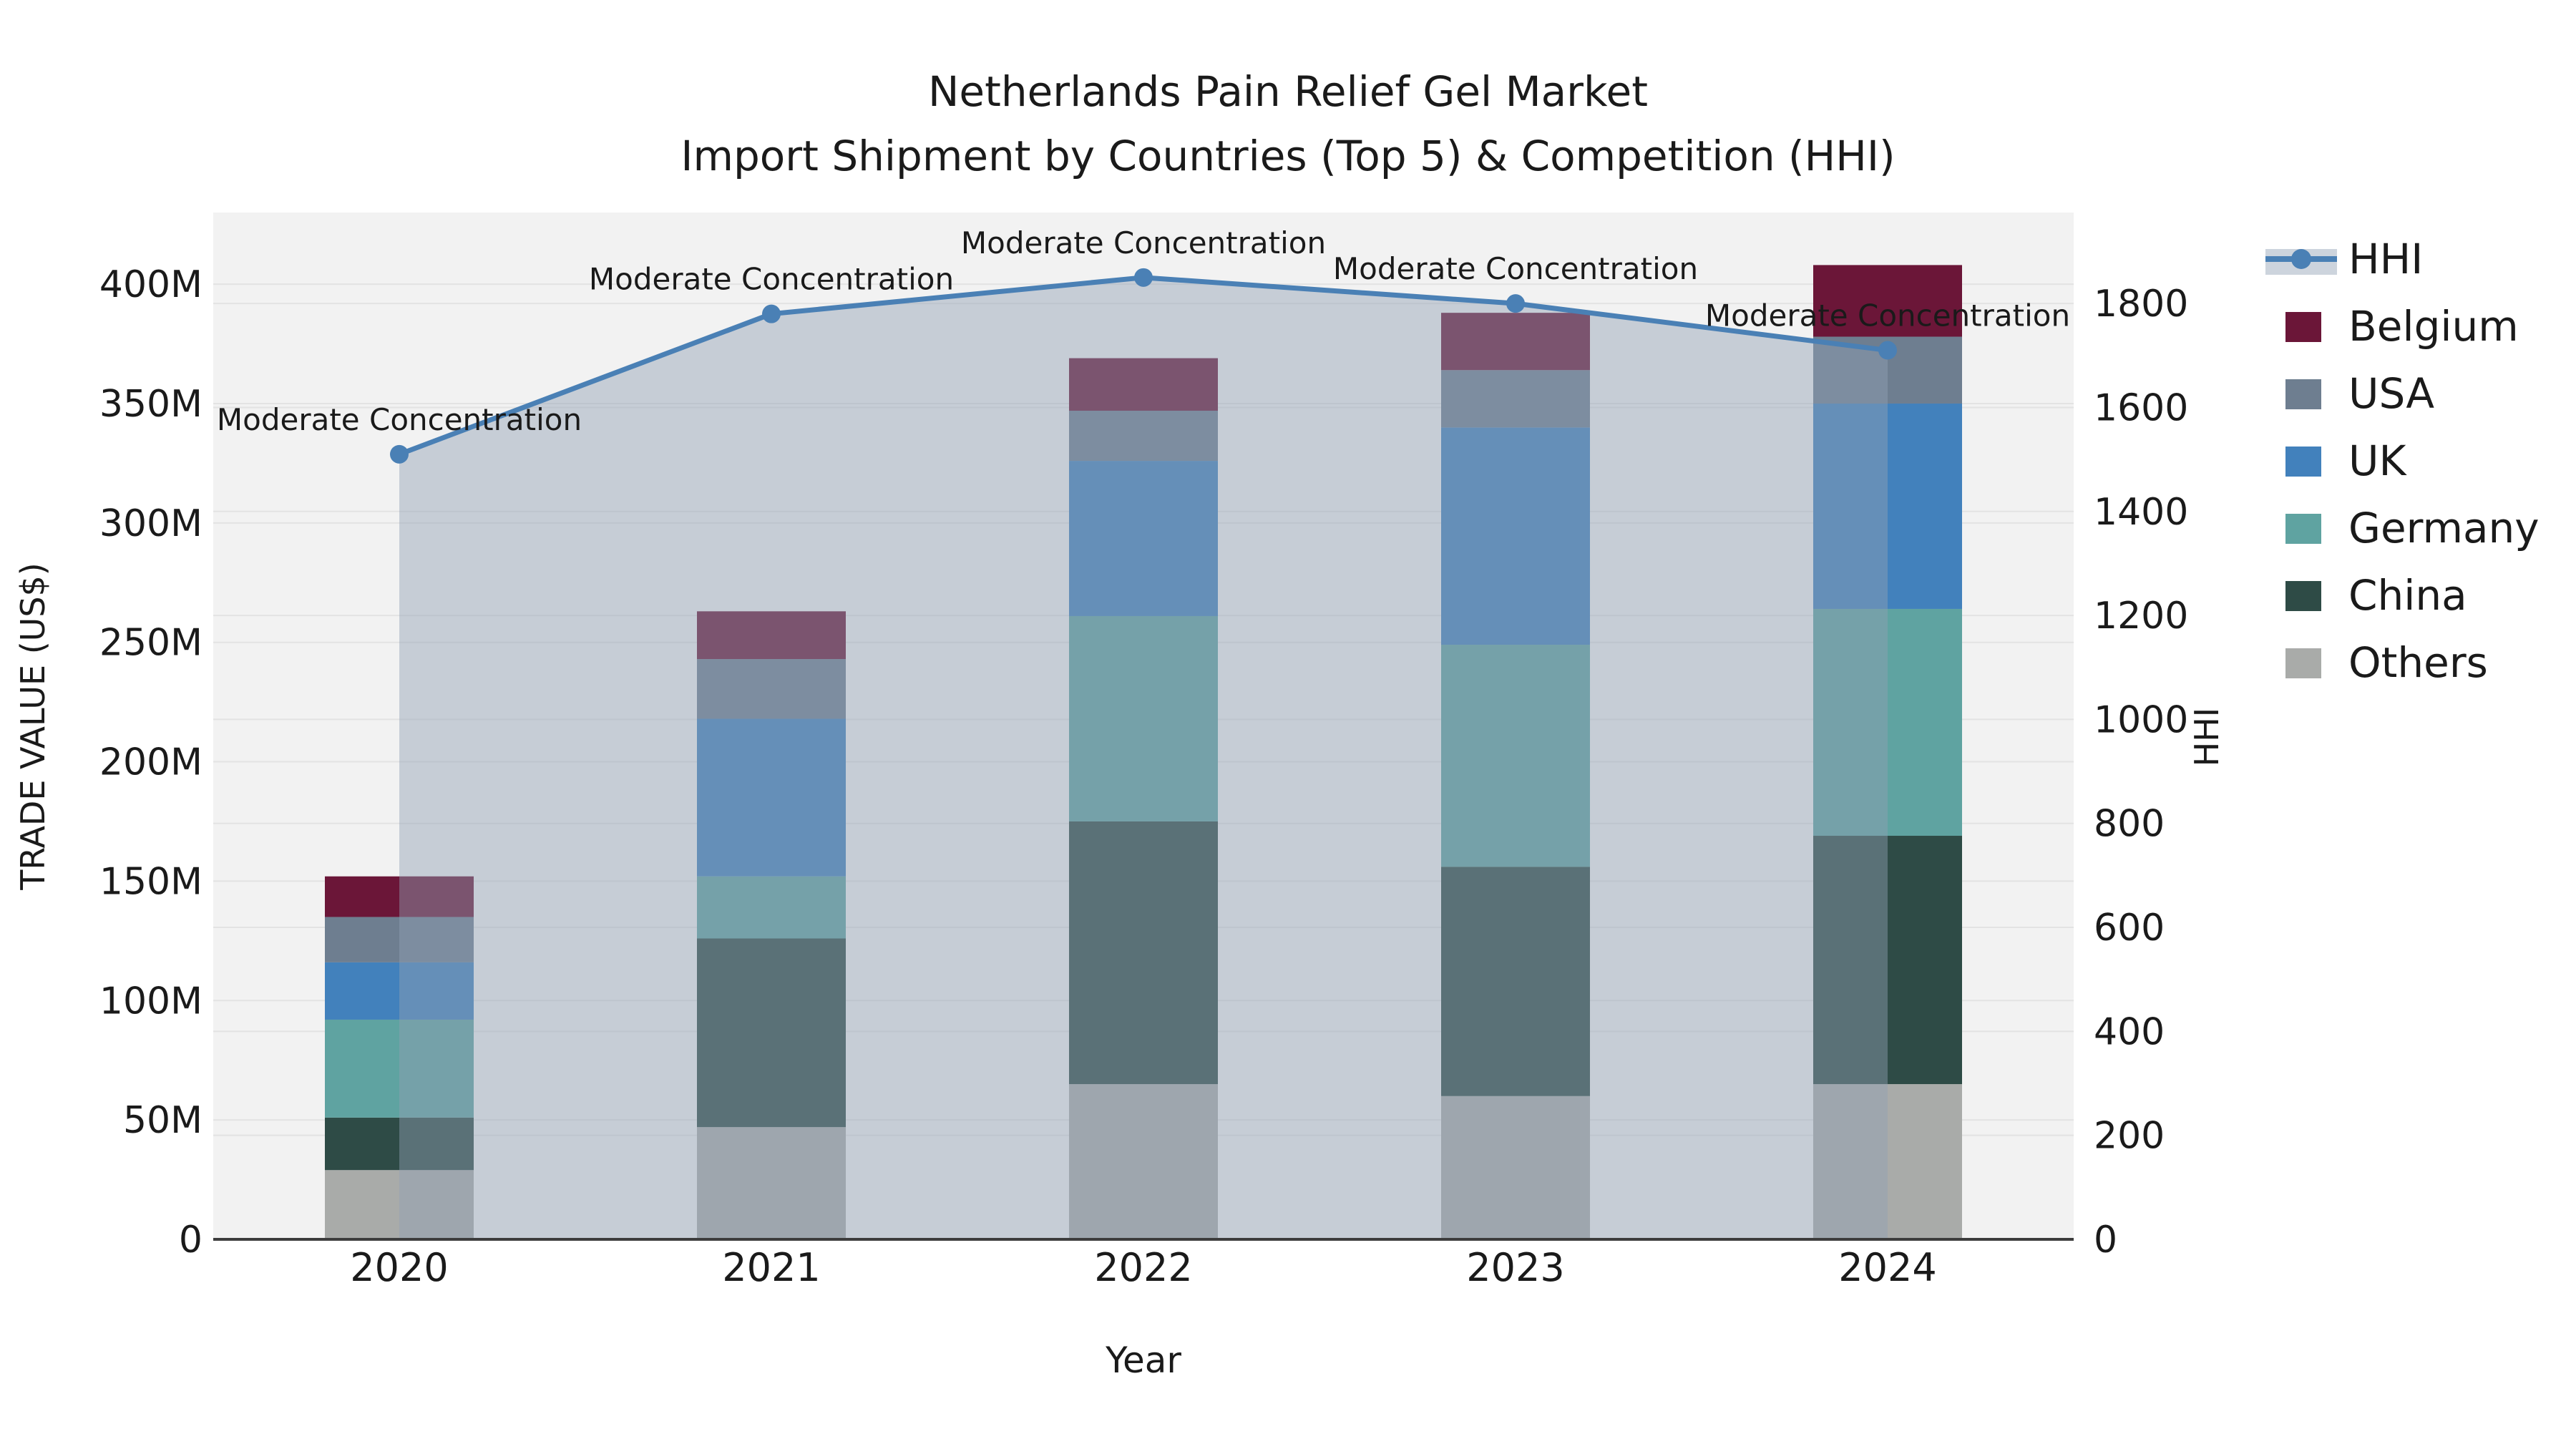 The height and width of the screenshot is (1449, 2576). What do you see at coordinates (1143, 436) in the screenshot?
I see `bar-segment-2022-USA` at bounding box center [1143, 436].